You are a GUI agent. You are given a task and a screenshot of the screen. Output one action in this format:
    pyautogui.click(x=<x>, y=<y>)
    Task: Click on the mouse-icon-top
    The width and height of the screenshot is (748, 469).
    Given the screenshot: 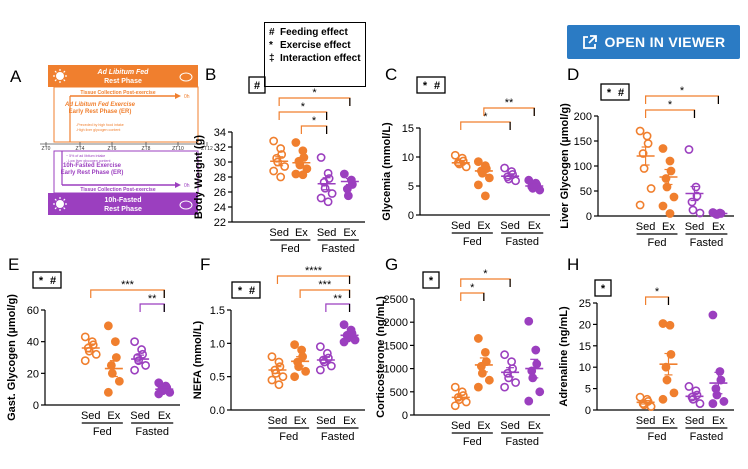 What is the action you would take?
    pyautogui.click(x=186, y=77)
    